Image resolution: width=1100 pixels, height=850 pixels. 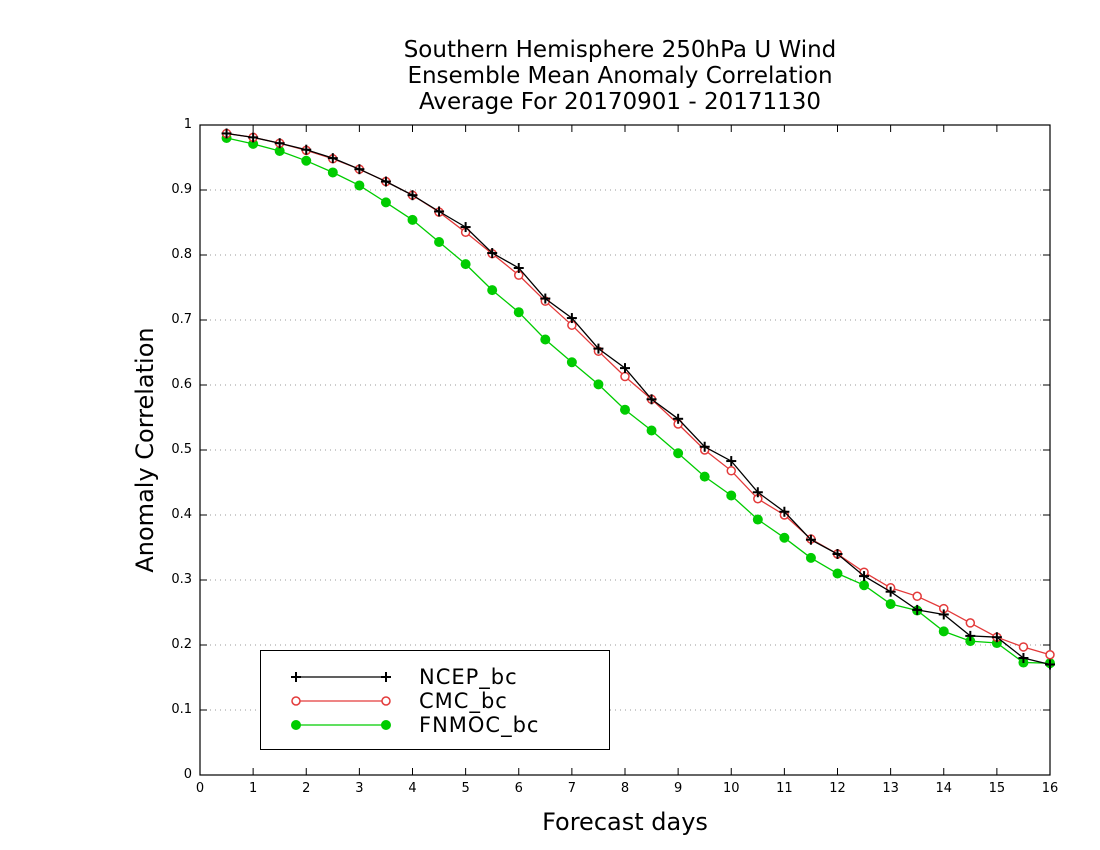 What do you see at coordinates (386, 701) in the screenshot?
I see `legend-marker-right-CMC_bc` at bounding box center [386, 701].